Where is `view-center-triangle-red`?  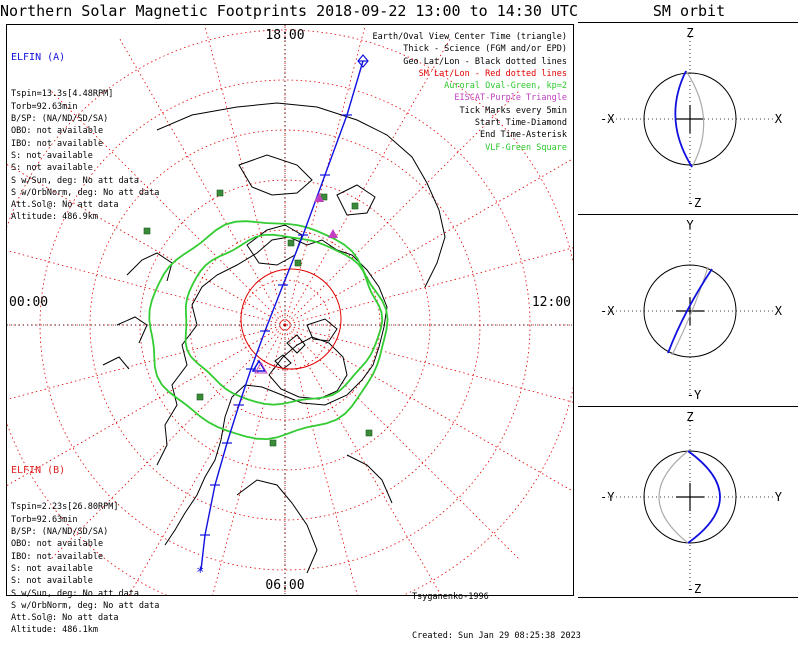 view-center-triangle-red is located at coordinates (261, 368).